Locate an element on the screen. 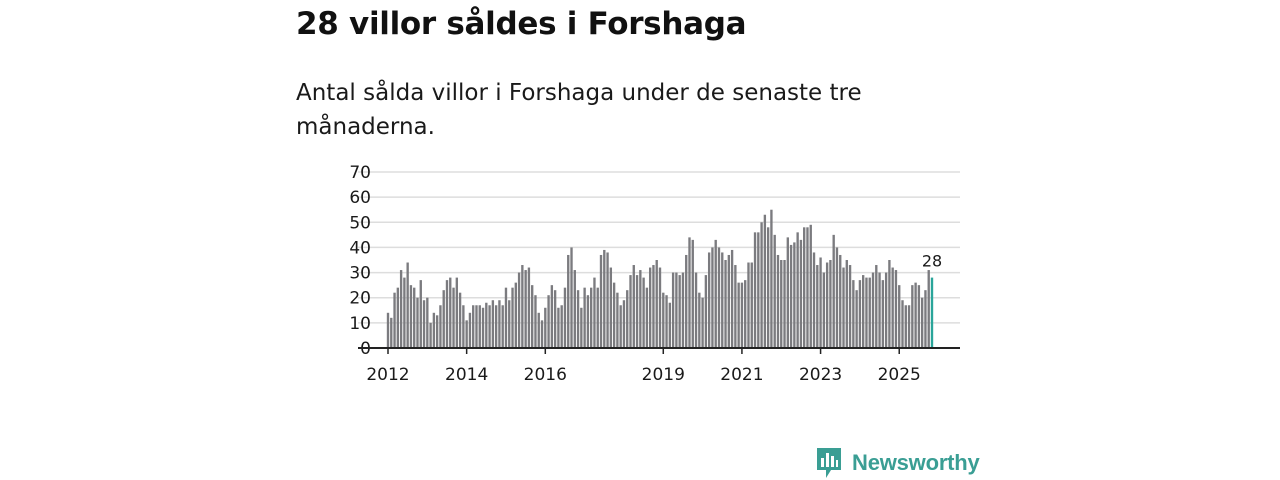  newsworthy-logo-icon is located at coordinates (829, 463).